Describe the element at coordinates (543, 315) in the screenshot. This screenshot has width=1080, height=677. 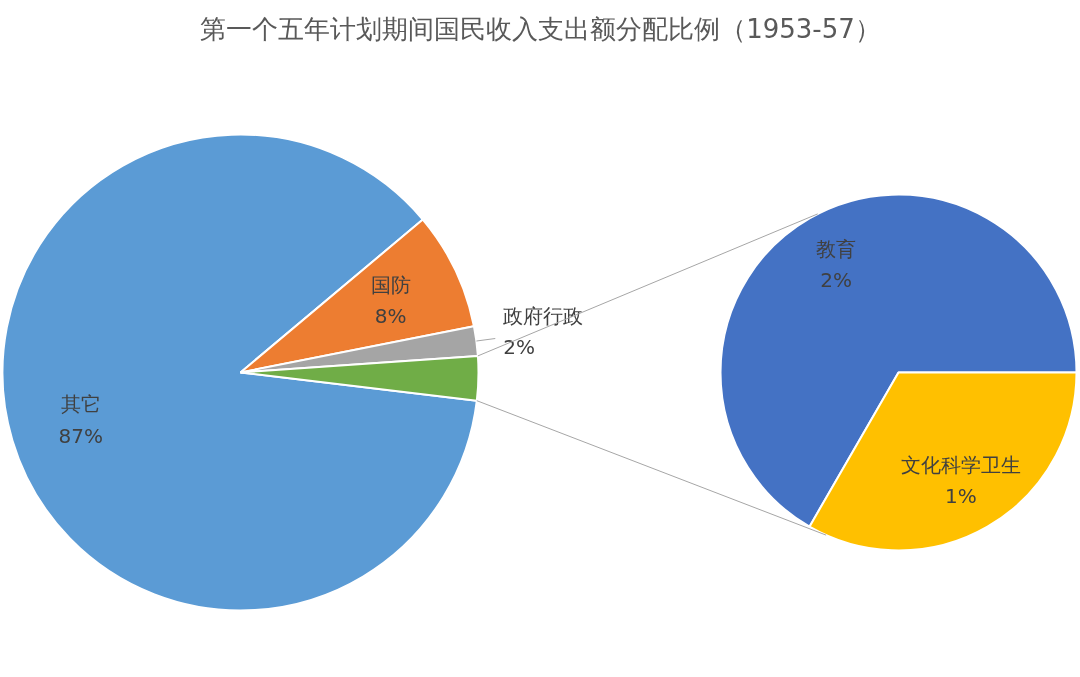
I see `slice-label: 政府行政` at that location.